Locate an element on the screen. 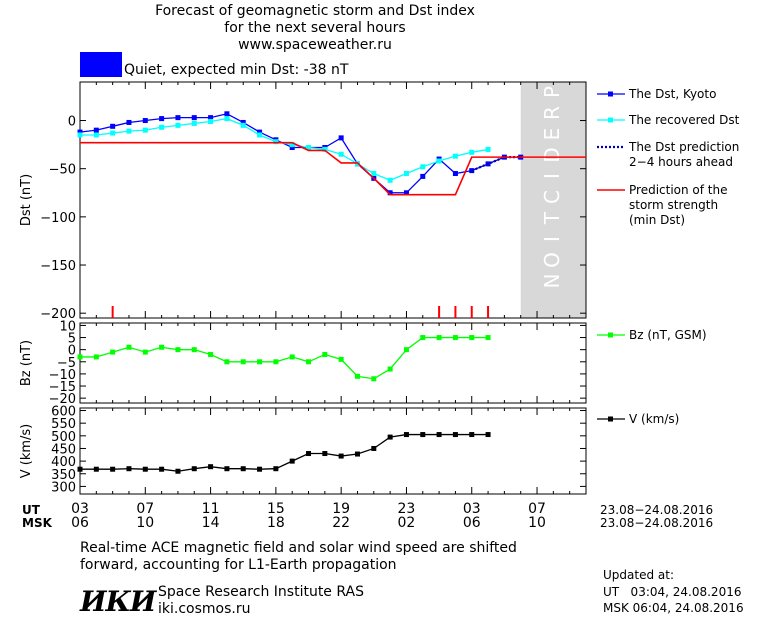 The width and height of the screenshot is (760, 620). chart-title-line2: for the next several hours is located at coordinates (315, 28).